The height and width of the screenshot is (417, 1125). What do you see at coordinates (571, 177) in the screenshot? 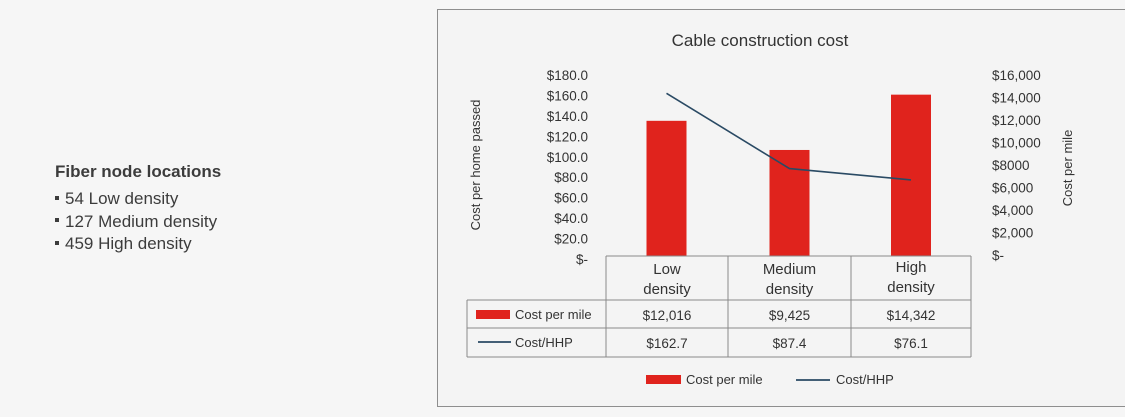
I see `y-left-tick-label: $80.0` at bounding box center [571, 177].